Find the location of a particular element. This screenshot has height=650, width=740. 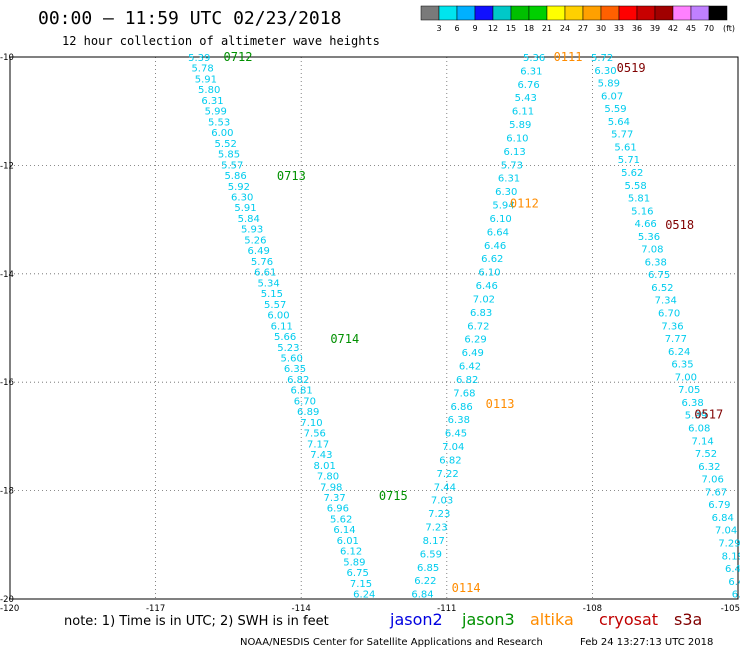

wave-height-label: 5.91 is located at coordinates (245, 208).